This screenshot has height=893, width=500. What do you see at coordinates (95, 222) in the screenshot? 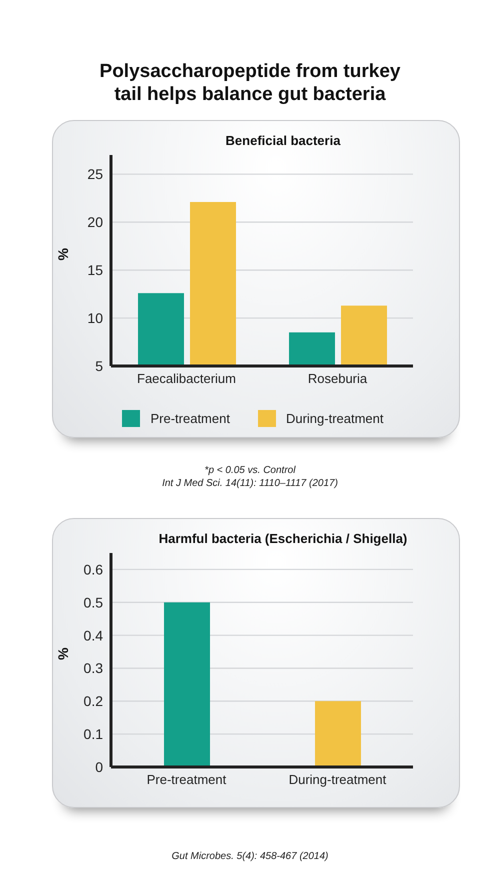
I see `y-tick-label: 20` at bounding box center [95, 222].